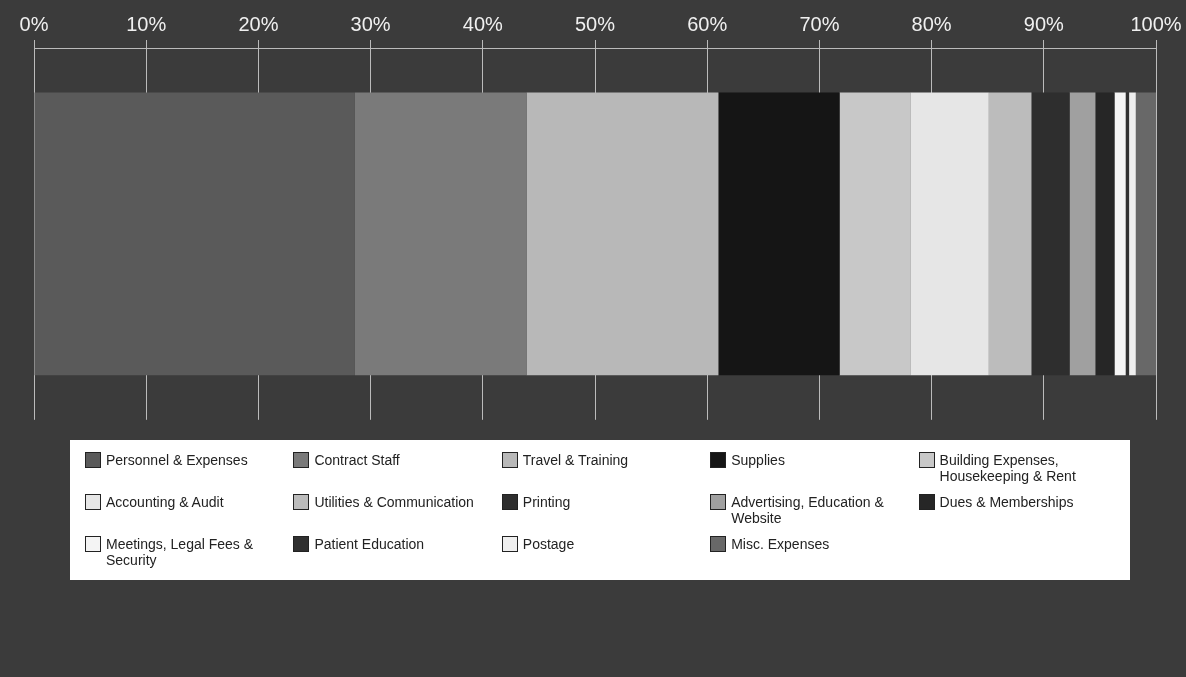  What do you see at coordinates (1006, 502) in the screenshot?
I see `legend-label: Dues & Memberships` at bounding box center [1006, 502].